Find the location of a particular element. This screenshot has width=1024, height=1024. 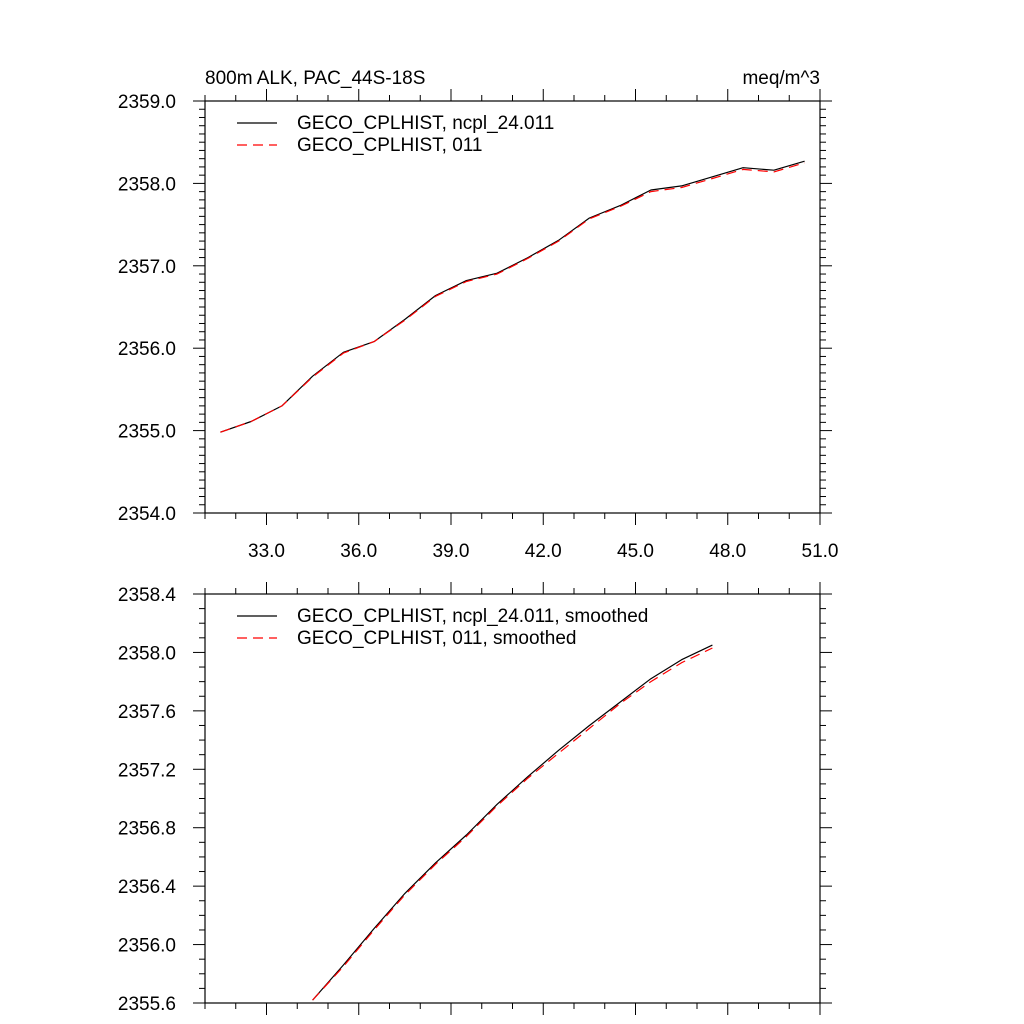

legend-label-1: GECO_CPLHIST, ncpl_24.011, smoothed is located at coordinates (472, 616).